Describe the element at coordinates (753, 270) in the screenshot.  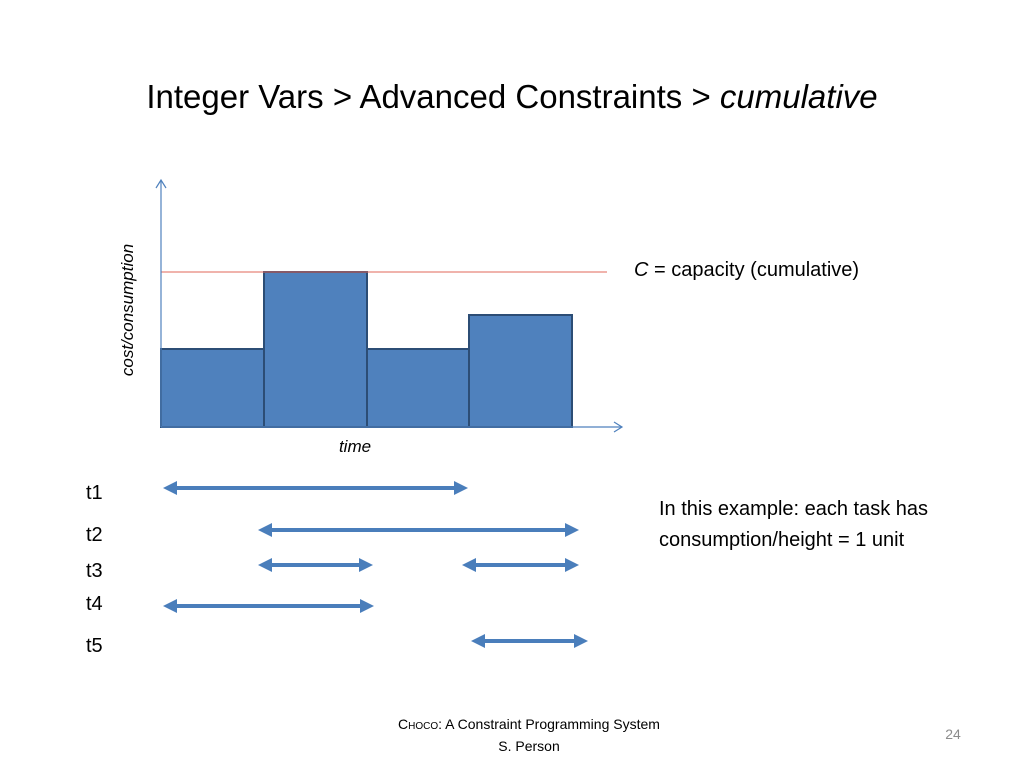
I see `capacity-label: = capacity (cumulative)` at that location.